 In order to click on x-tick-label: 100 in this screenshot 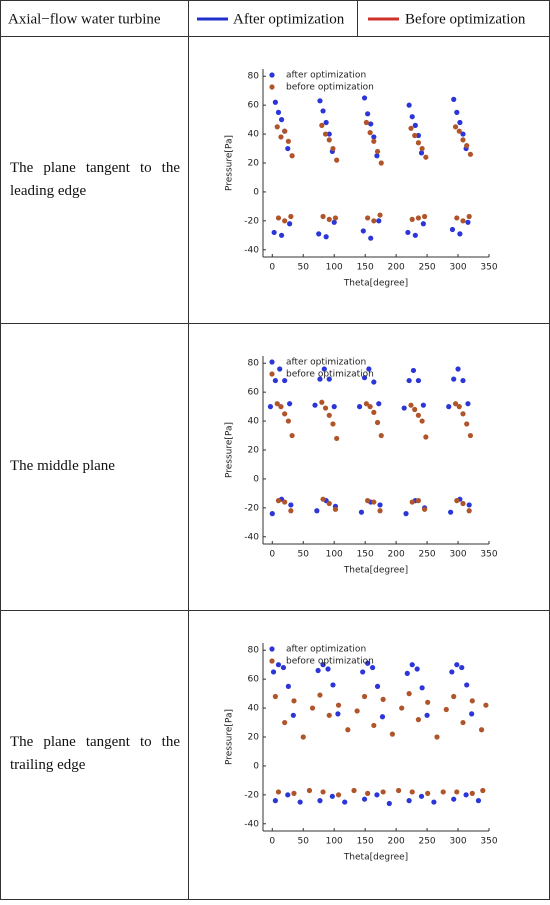, I will do `click(334, 555)`.